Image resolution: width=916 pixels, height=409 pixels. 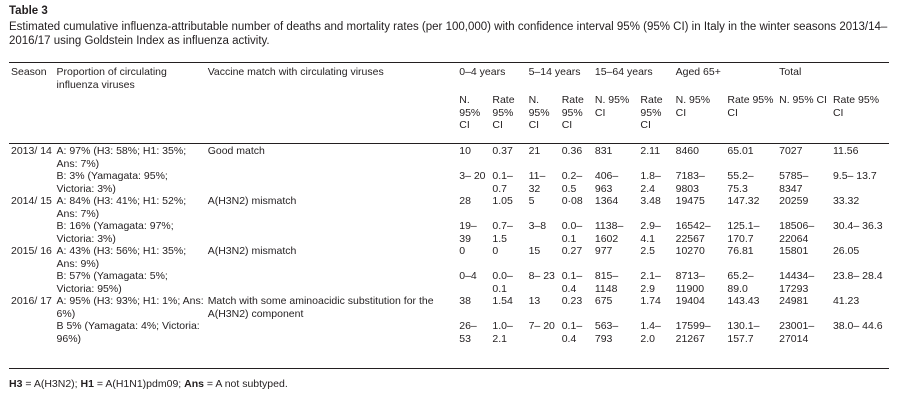 I want to click on value-cell: 5785– 8347, so click(x=794, y=182).